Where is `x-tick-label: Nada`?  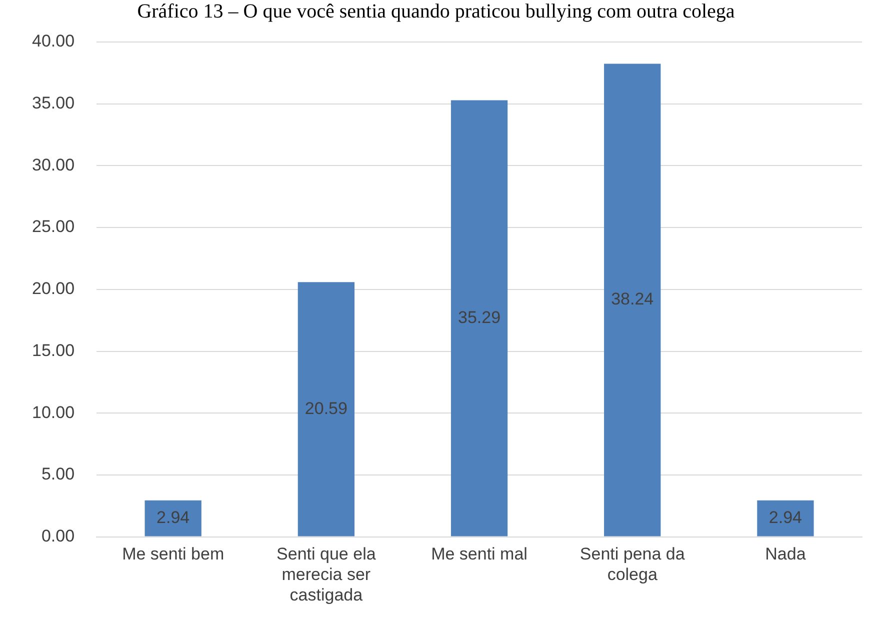
x-tick-label: Nada is located at coordinates (785, 554).